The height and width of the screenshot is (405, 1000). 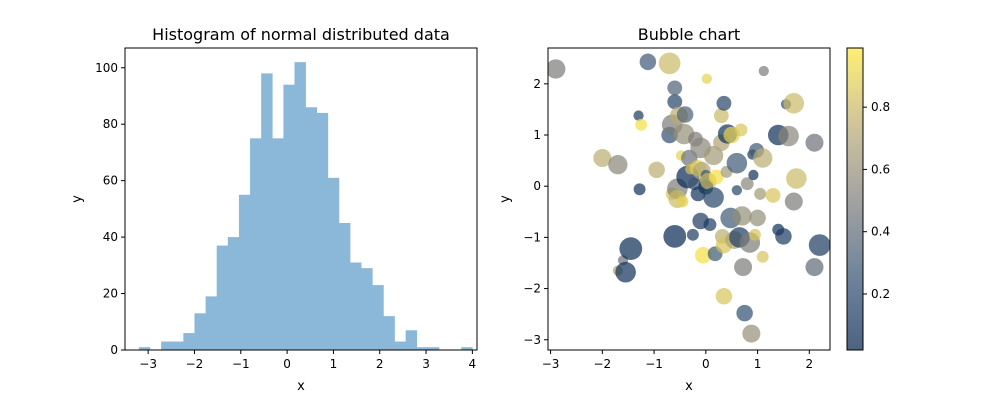 I want to click on y-tick-label: 100, so click(x=106, y=68).